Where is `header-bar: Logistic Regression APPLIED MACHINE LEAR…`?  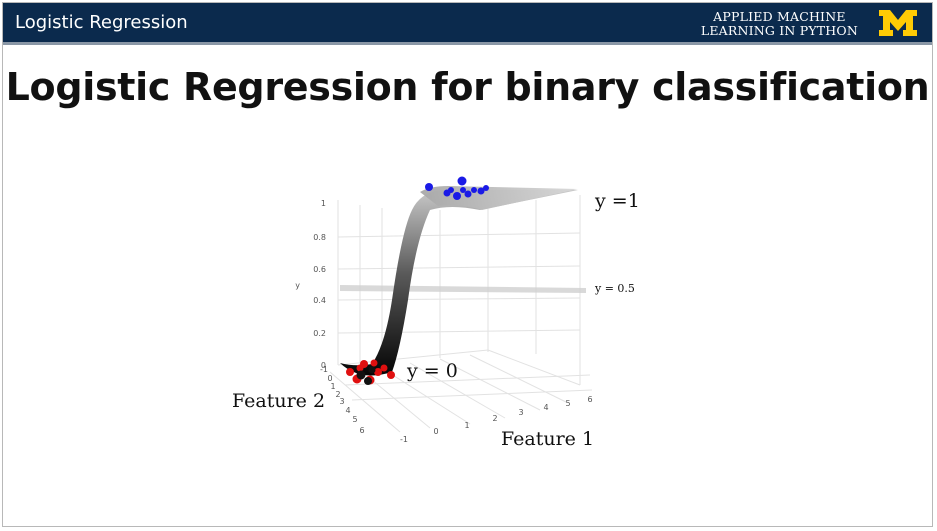
header-bar: Logistic Regression APPLIED MACHINE LEAR… is located at coordinates (467, 24).